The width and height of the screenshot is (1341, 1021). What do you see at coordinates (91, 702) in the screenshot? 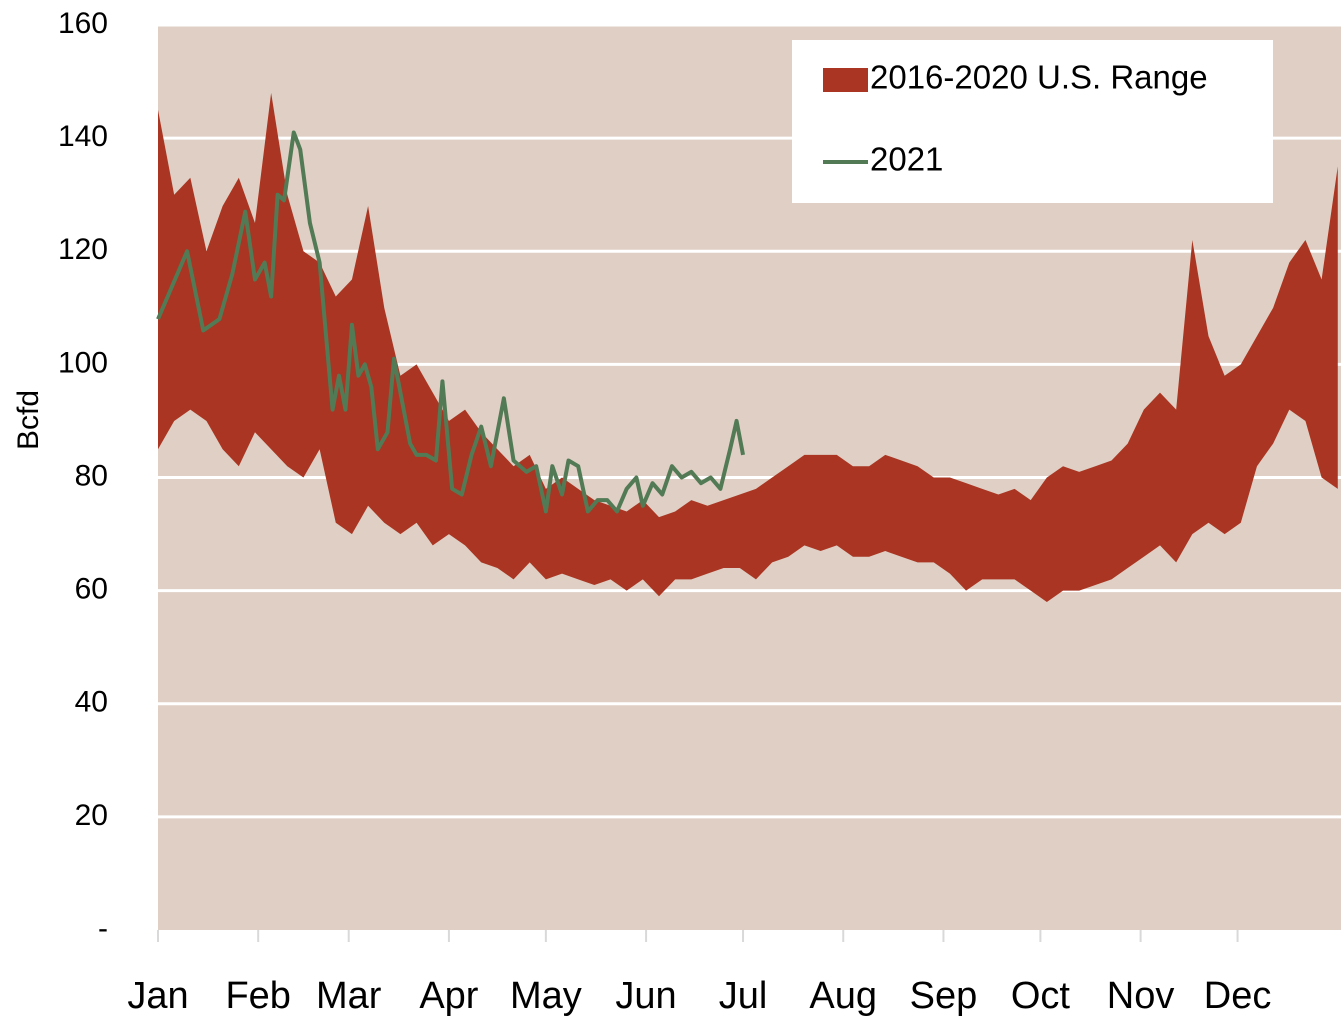
I see `y-tick-label: 40` at bounding box center [91, 702].